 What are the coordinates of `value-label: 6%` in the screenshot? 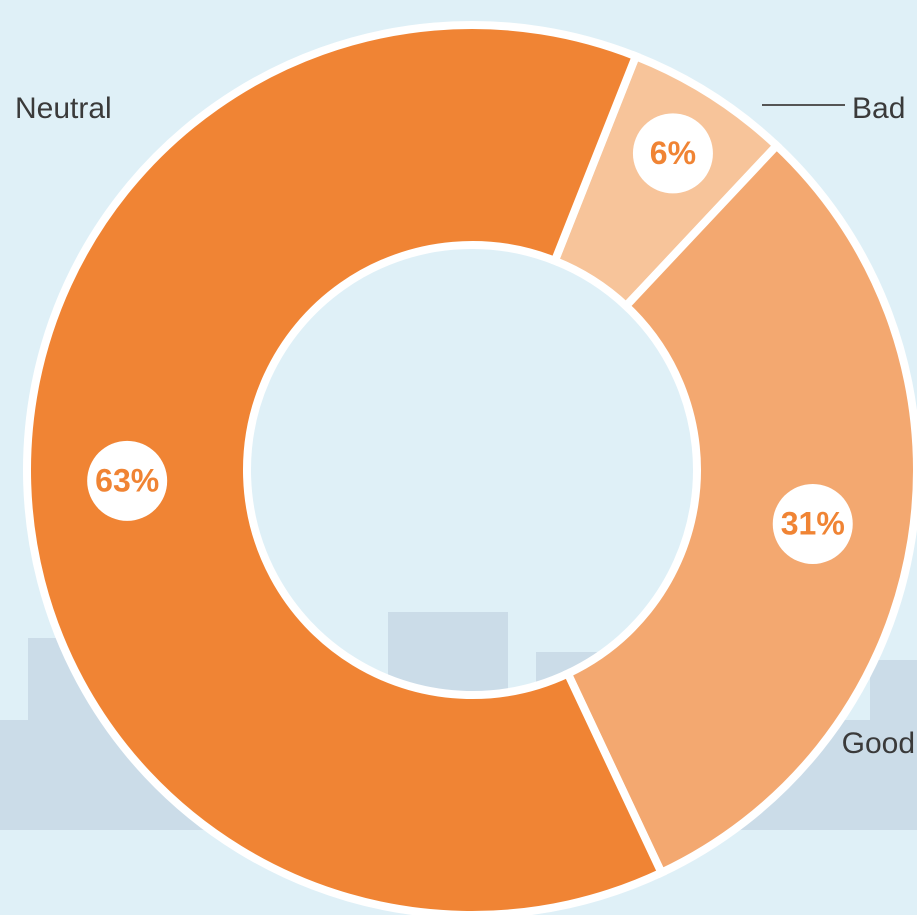 It's located at (673, 153).